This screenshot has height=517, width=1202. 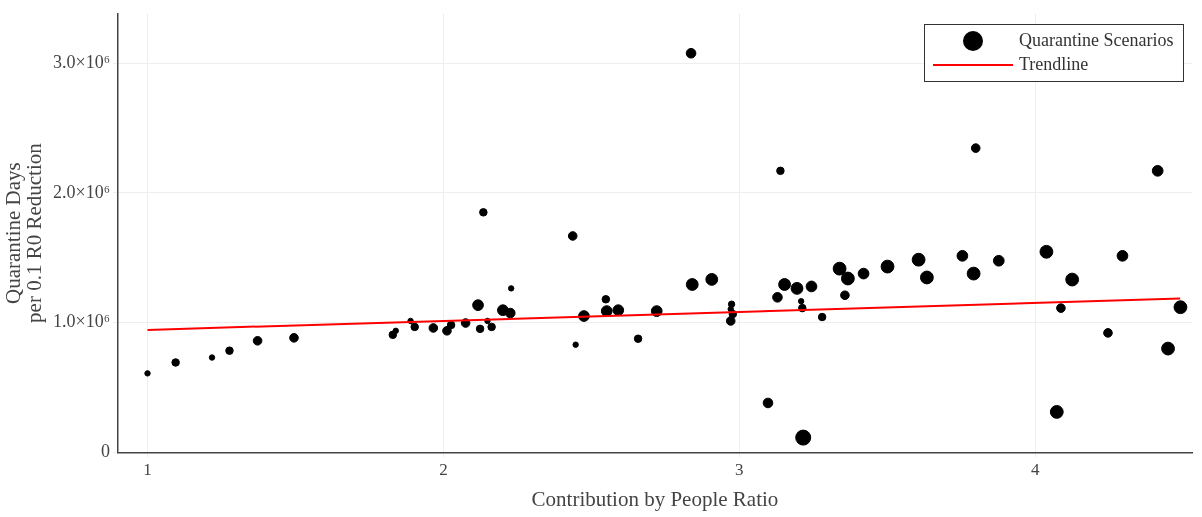 What do you see at coordinates (1054, 65) in the screenshot?
I see `legend-label: Trendline` at bounding box center [1054, 65].